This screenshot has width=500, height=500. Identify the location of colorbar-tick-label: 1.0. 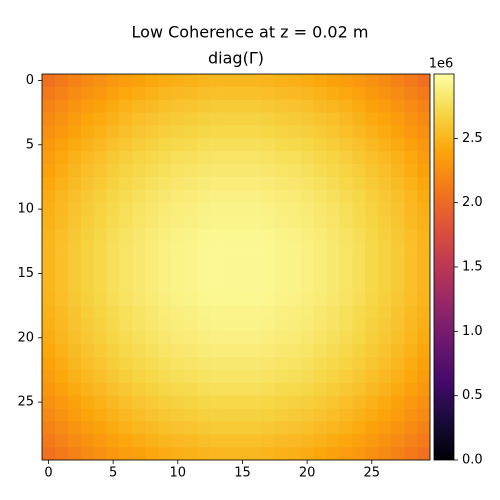
(472, 331).